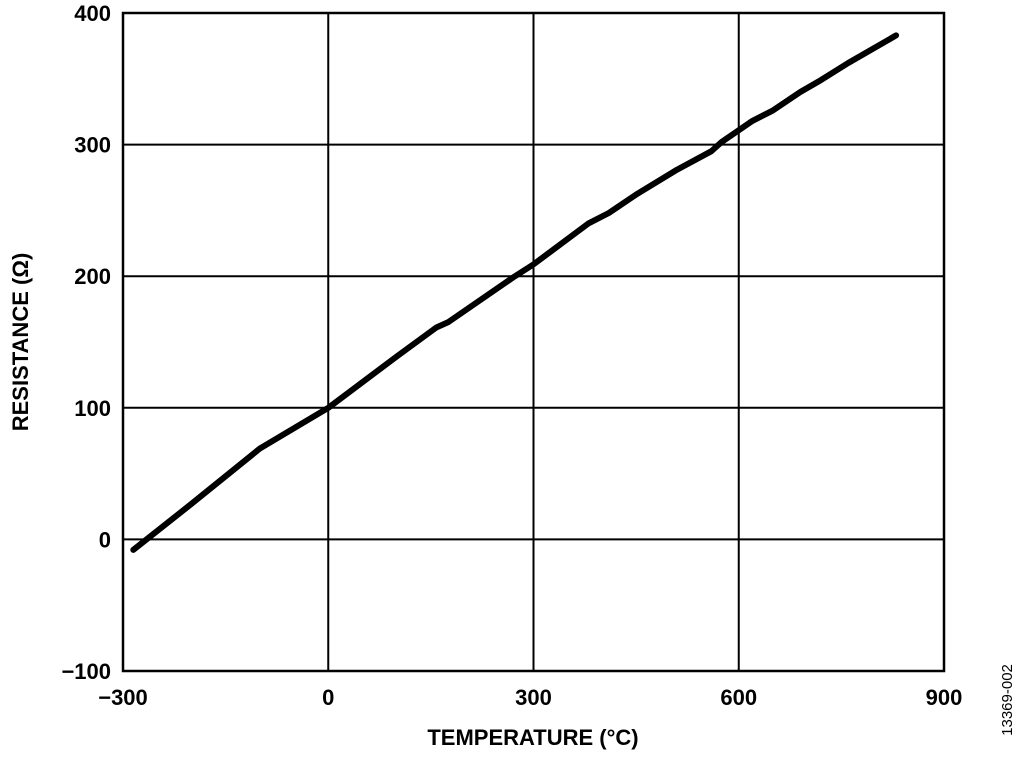 The image size is (1024, 768). I want to click on y-tick-label: 300, so click(92, 145).